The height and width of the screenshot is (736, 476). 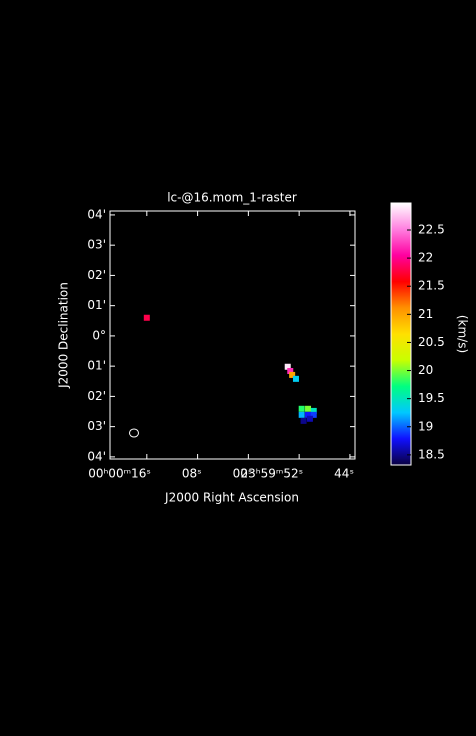 I want to click on colorbar-tick-label: 21, so click(x=425, y=314).